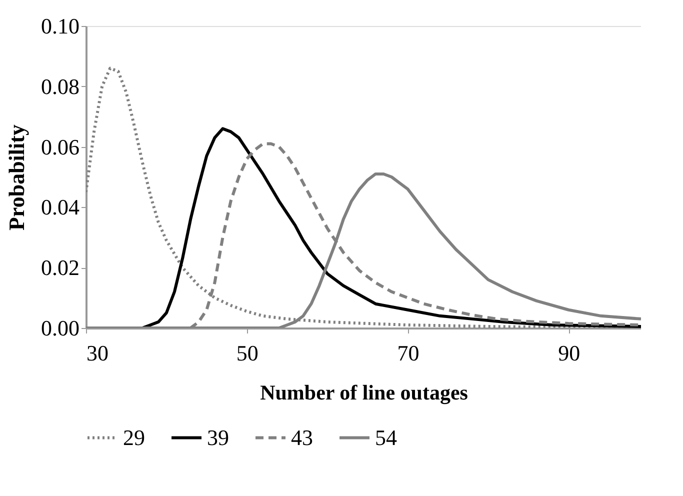 Image resolution: width=683 pixels, height=496 pixels. What do you see at coordinates (247, 353) in the screenshot?
I see `x-tick-label: 50` at bounding box center [247, 353].